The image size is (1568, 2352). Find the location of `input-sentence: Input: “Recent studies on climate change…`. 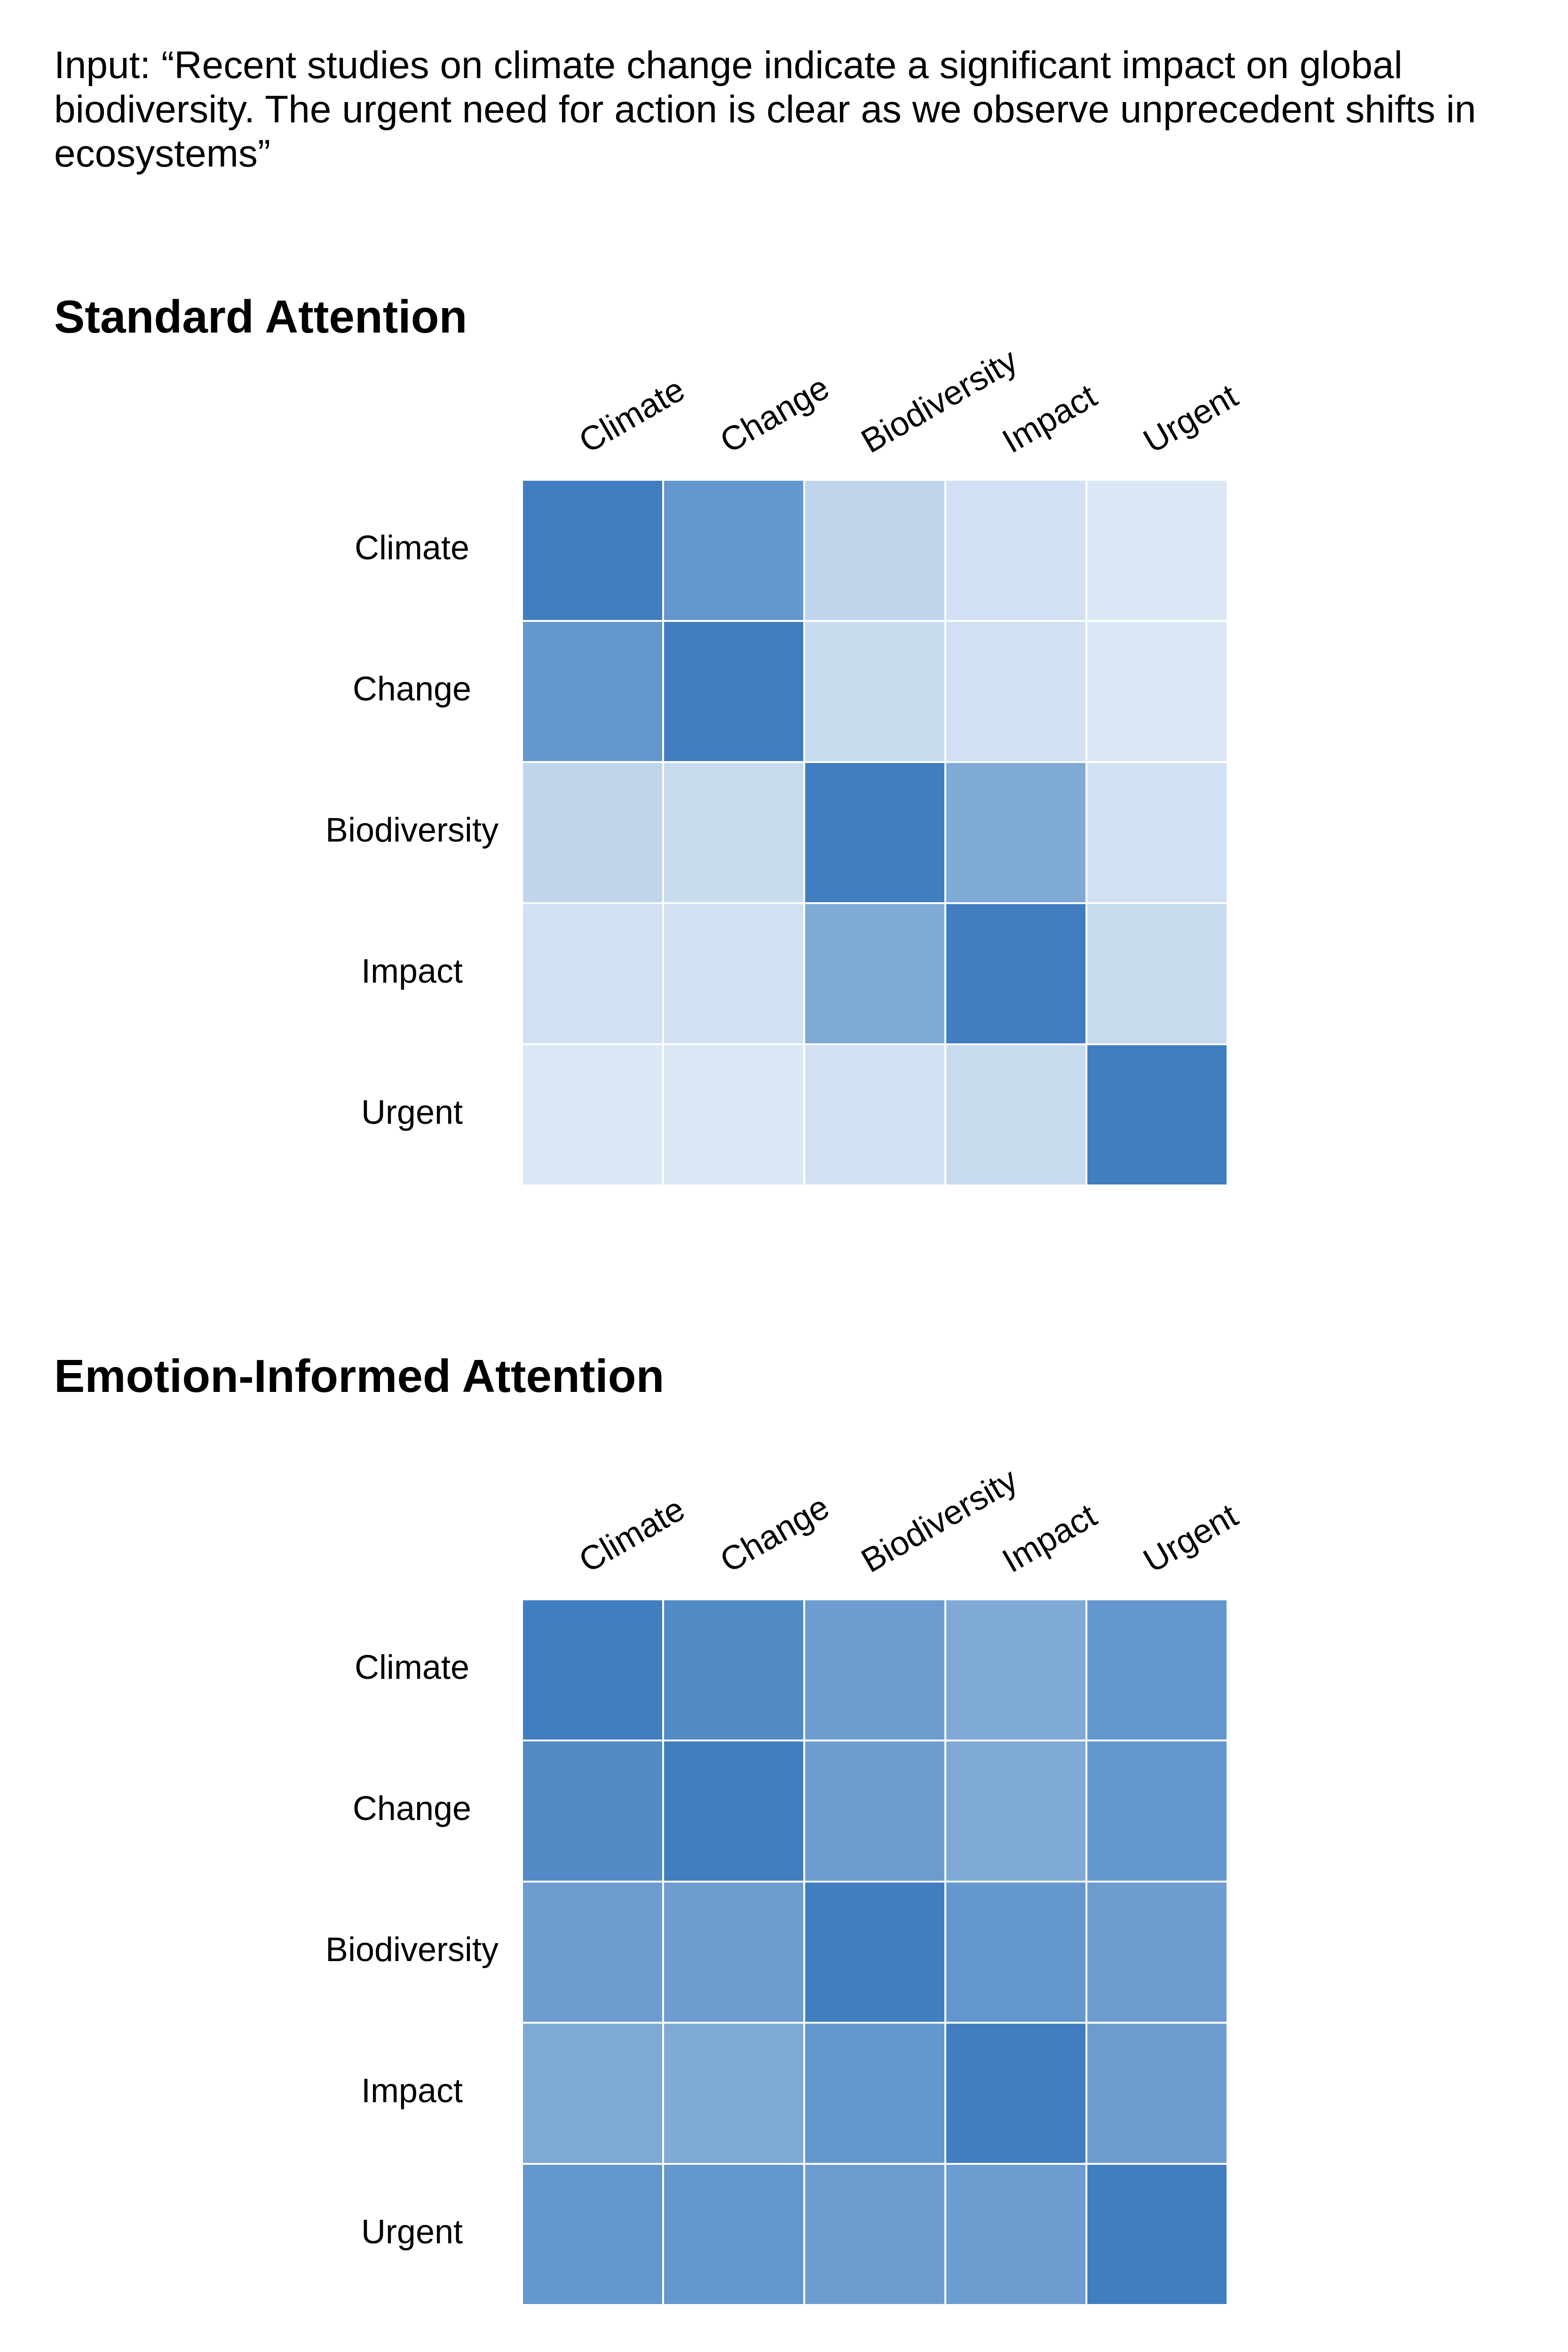

input-sentence: Input: “Recent studies on climate change… is located at coordinates (765, 109).